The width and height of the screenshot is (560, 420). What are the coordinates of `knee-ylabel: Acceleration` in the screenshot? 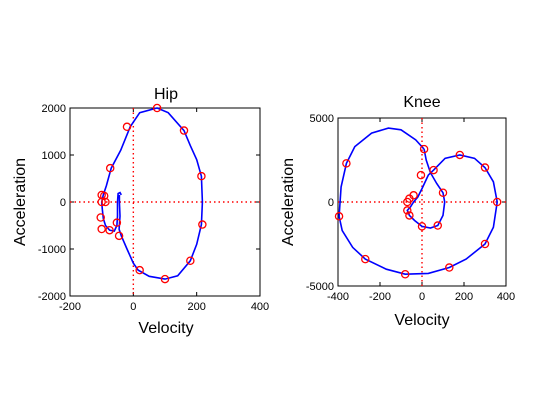 It's located at (288, 202).